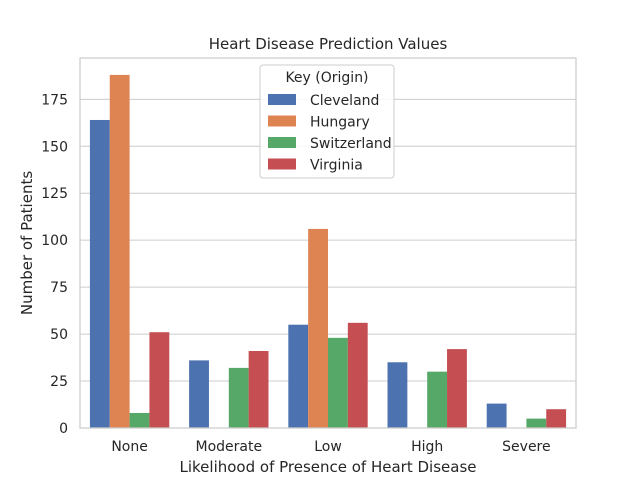  I want to click on x-axis-label: Likelihood of Presence of Heart Disease, so click(328, 467).